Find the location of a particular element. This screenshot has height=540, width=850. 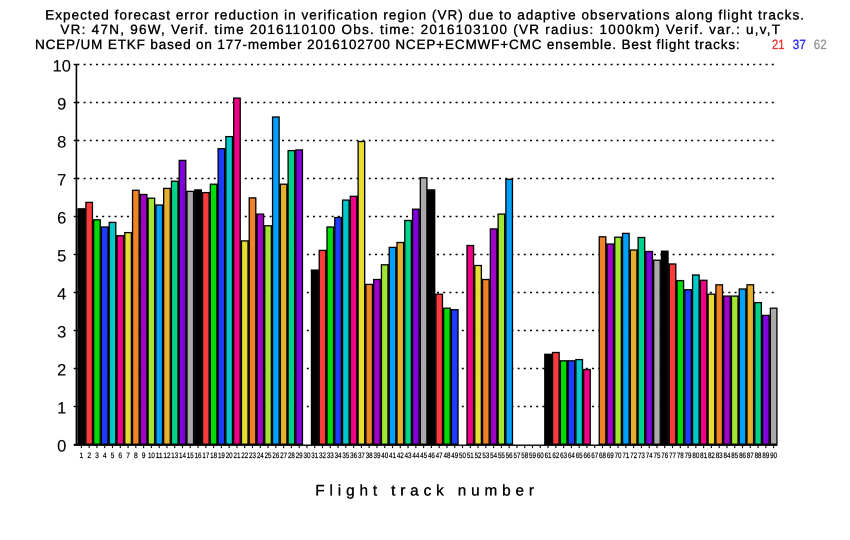

svg-text: 74 is located at coordinates (649, 455).